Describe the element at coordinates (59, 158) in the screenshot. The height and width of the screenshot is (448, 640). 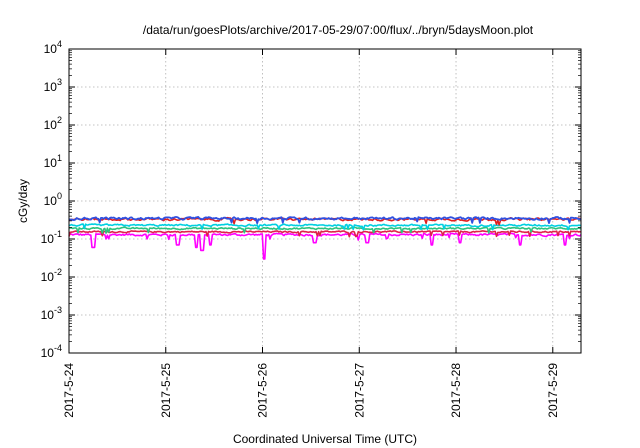
I see `y-tick-exponent: 1` at that location.